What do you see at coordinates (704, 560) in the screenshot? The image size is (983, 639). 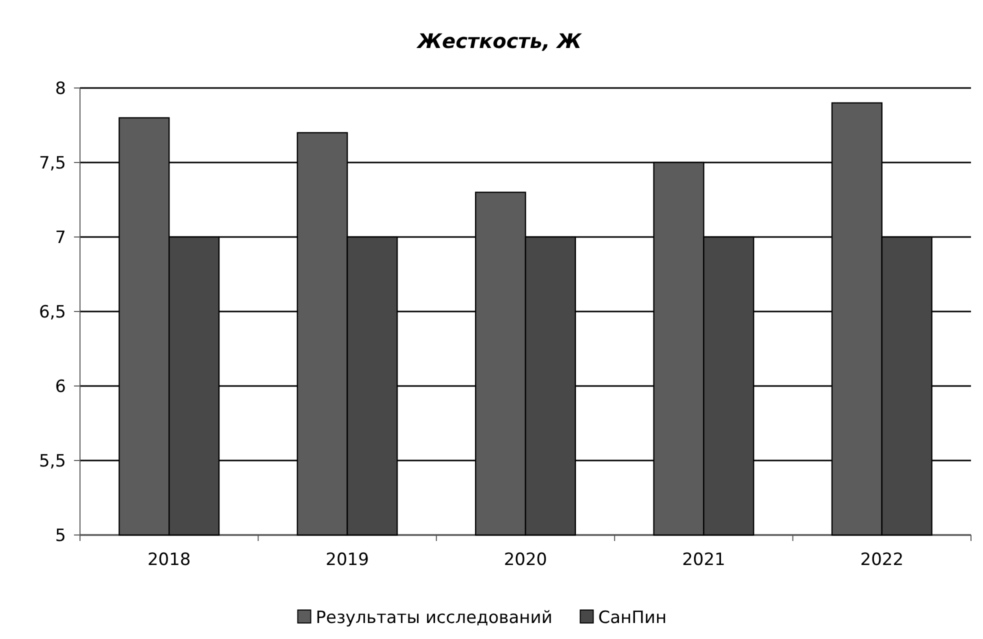 I see `x-tick-label: 2021` at bounding box center [704, 560].